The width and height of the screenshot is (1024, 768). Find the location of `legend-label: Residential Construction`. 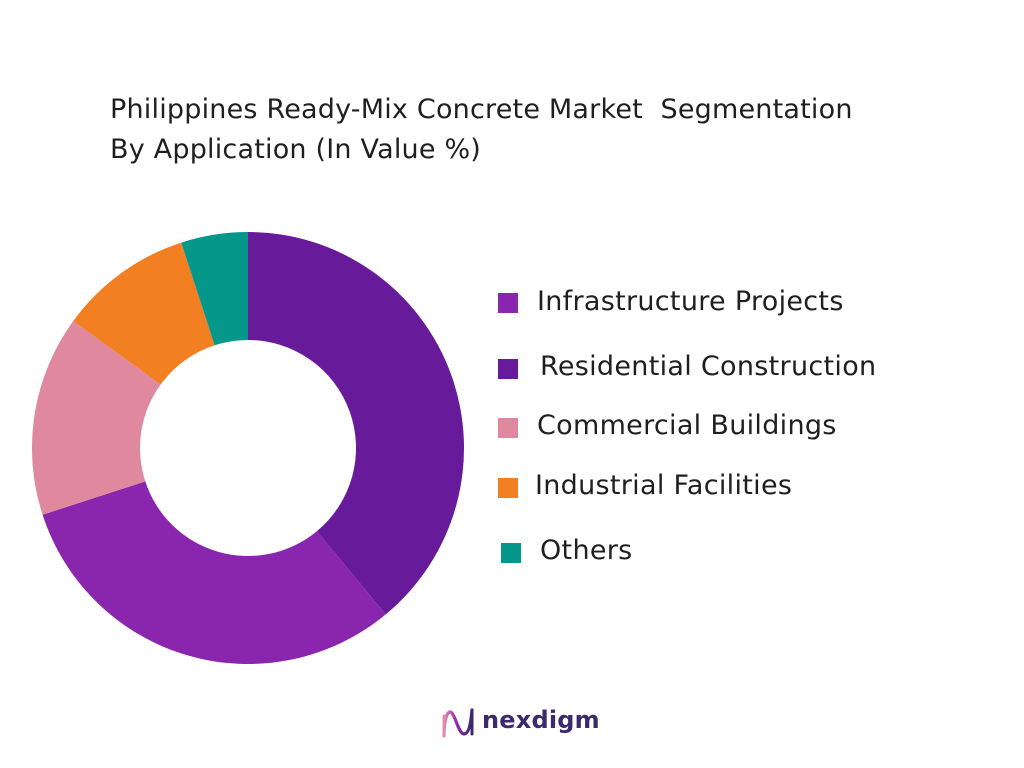

legend-label: Residential Construction is located at coordinates (708, 366).